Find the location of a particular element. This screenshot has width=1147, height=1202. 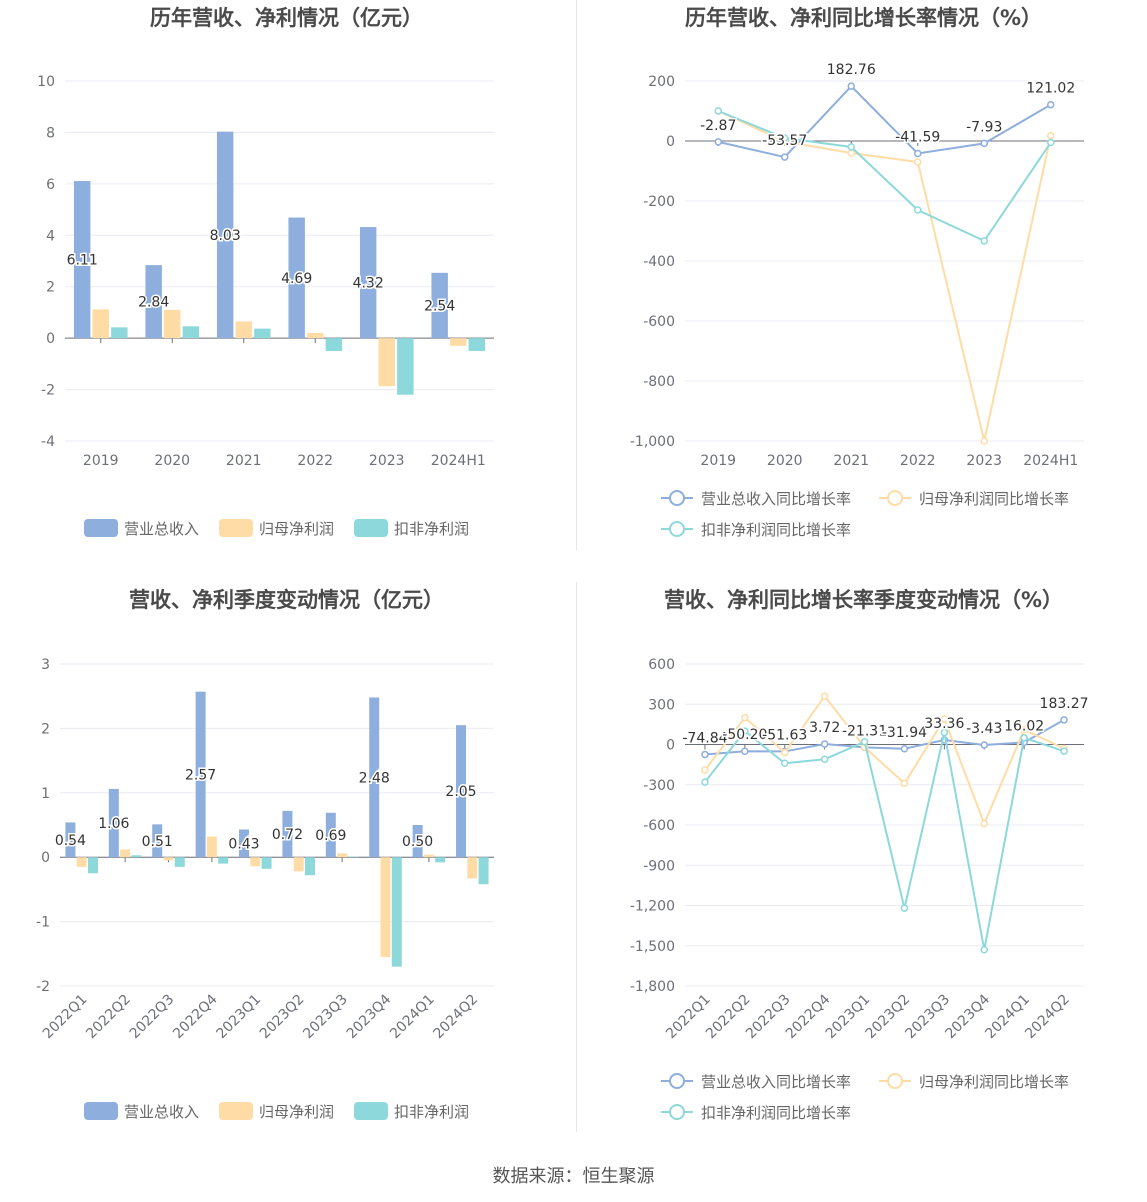

y-tick-label: -200 is located at coordinates (659, 202).